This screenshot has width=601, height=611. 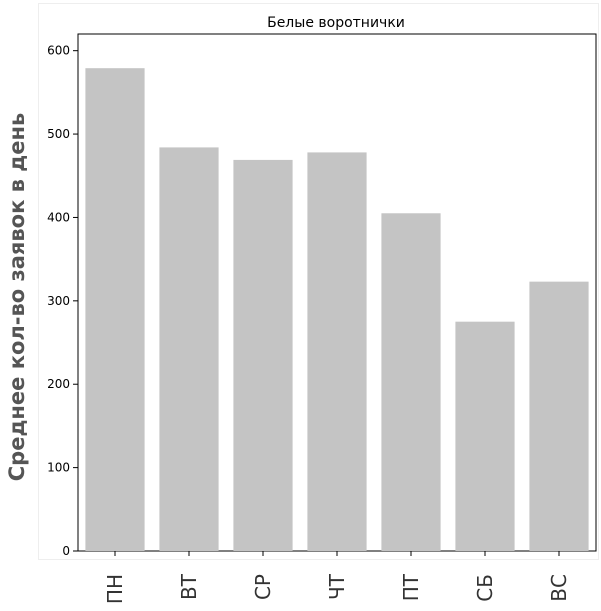 I want to click on y-tick-label: 100, so click(x=58, y=468).